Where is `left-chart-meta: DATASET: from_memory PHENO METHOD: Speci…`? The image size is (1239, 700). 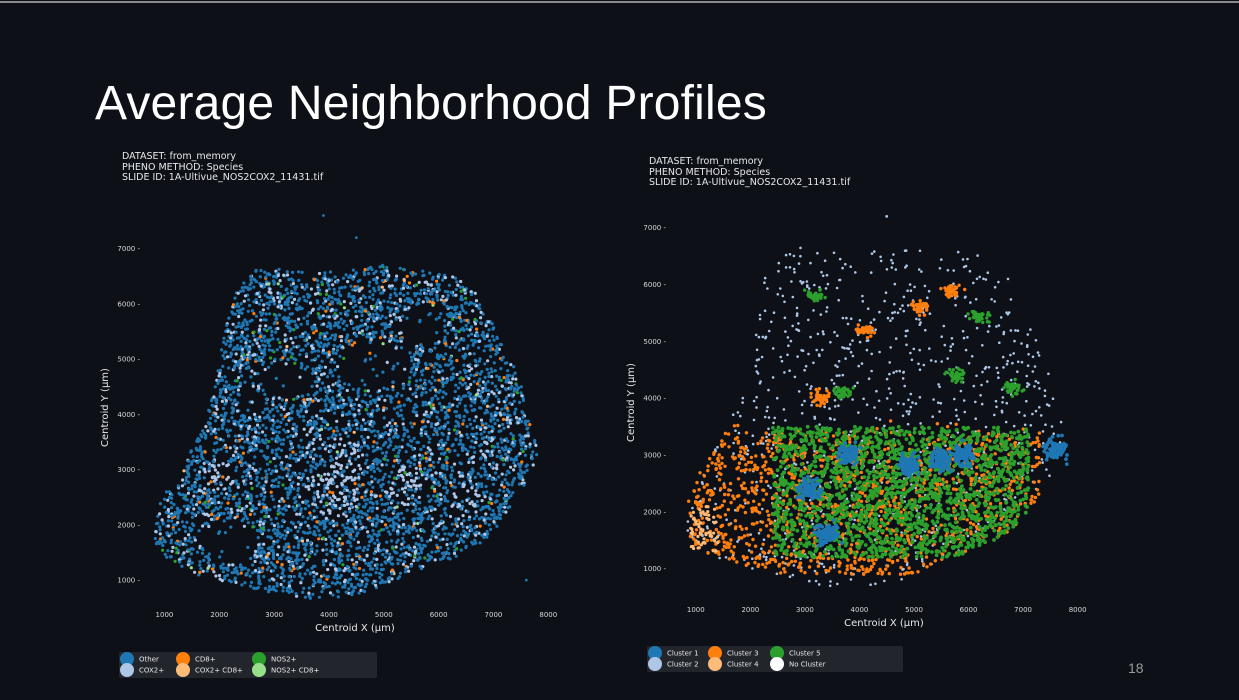
left-chart-meta: DATASET: from_memory PHENO METHOD: Speci… is located at coordinates (222, 167).